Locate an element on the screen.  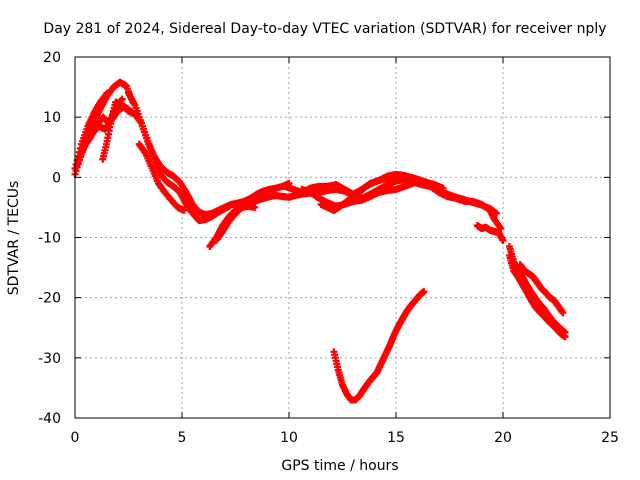
series-track-i is located at coordinates (229, 224).